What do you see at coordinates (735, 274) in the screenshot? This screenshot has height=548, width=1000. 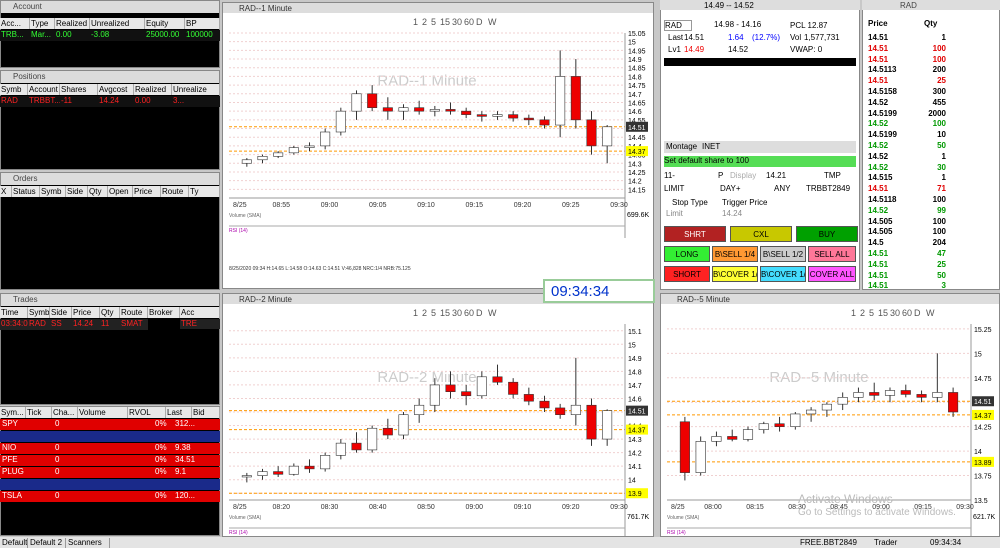 I see `order-button: B\COVER 1/4` at bounding box center [735, 274].